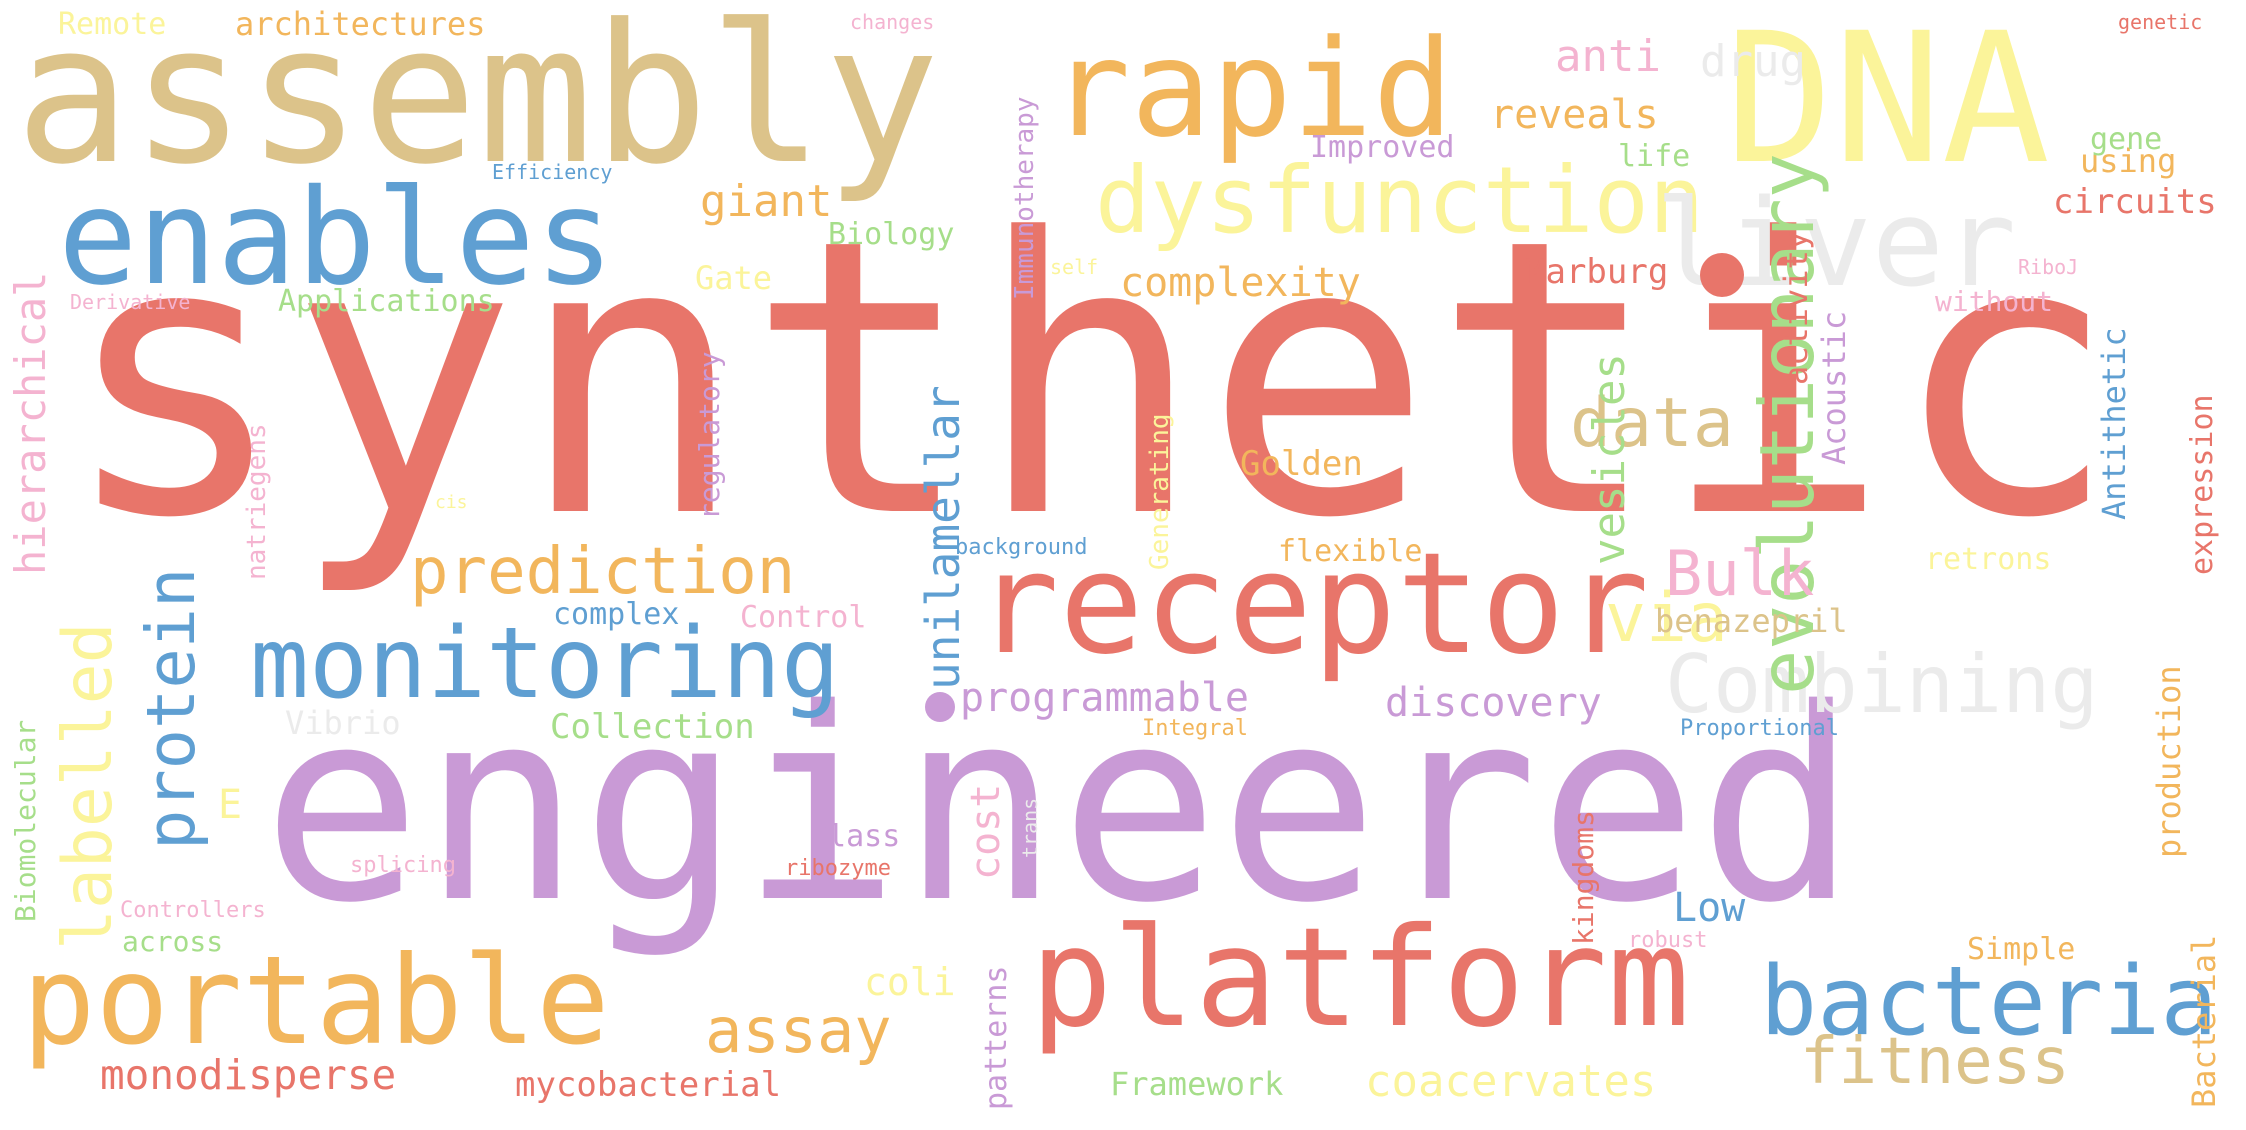 This screenshot has height=1130, width=2246. Describe the element at coordinates (766, 201) in the screenshot. I see `word-giant: giant` at that location.